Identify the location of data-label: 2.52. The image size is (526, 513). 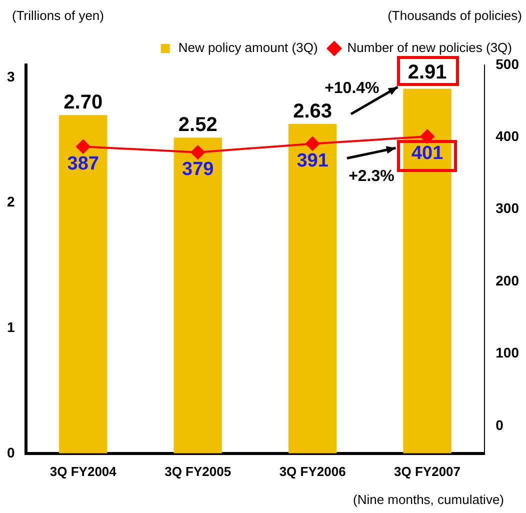
(198, 125).